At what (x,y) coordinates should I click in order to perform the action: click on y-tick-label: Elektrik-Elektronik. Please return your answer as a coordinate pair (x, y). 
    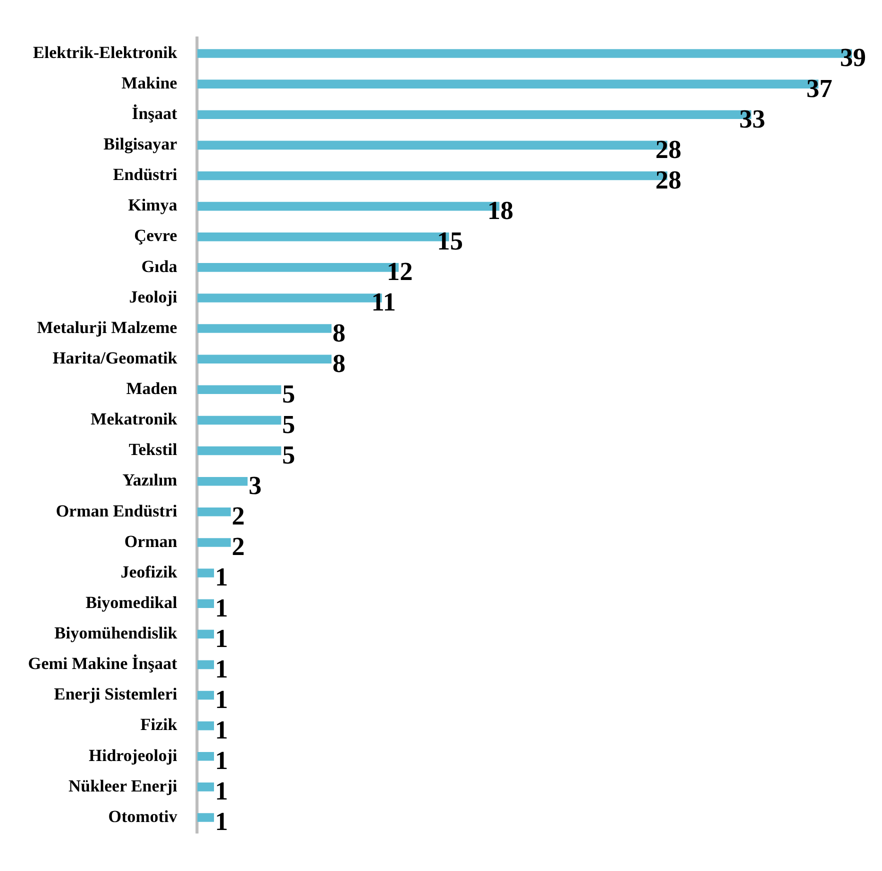
    Looking at the image, I should click on (105, 52).